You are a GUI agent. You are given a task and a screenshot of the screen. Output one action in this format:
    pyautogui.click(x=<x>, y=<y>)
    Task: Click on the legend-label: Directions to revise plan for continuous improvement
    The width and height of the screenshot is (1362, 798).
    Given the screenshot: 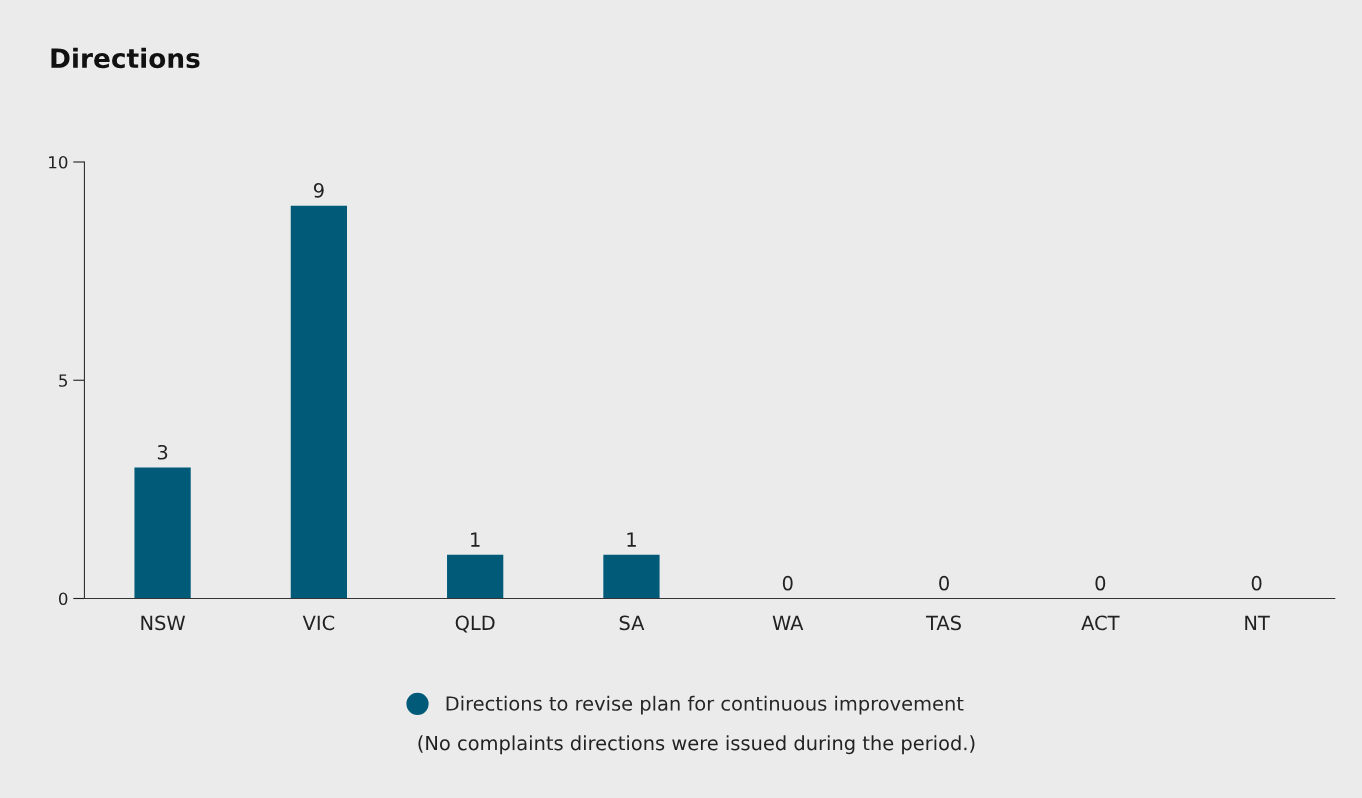 What is the action you would take?
    pyautogui.click(x=705, y=705)
    